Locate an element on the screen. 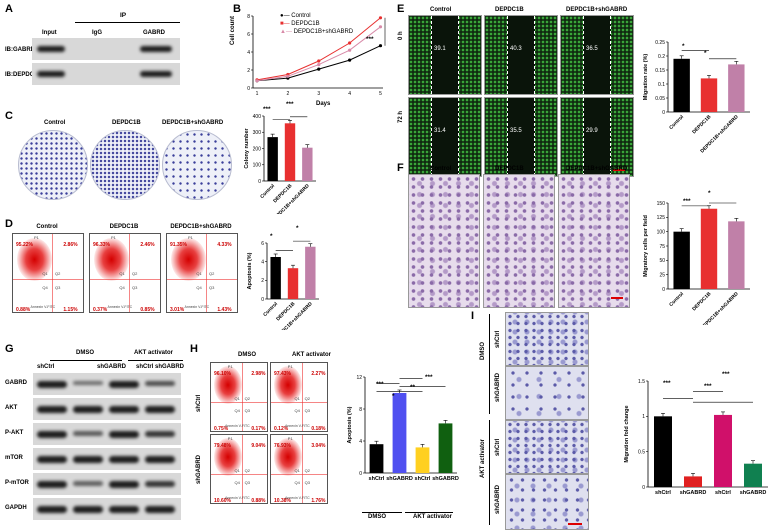 The image size is (784, 531). wound-image: 36.5 is located at coordinates (597, 55).